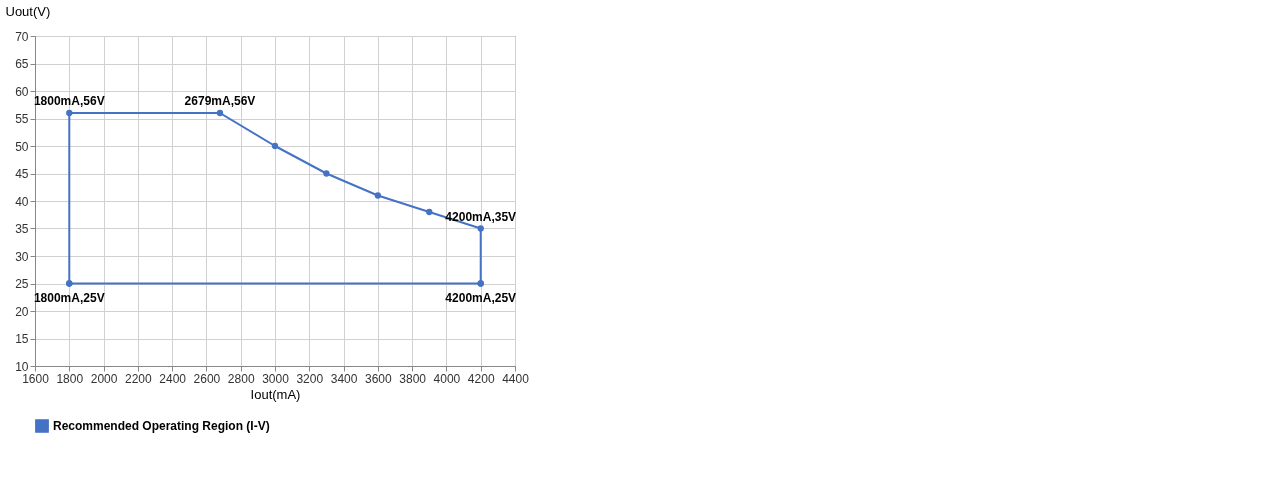 The width and height of the screenshot is (1284, 504). Describe the element at coordinates (22, 339) in the screenshot. I see `y-tick-label: 15` at that location.